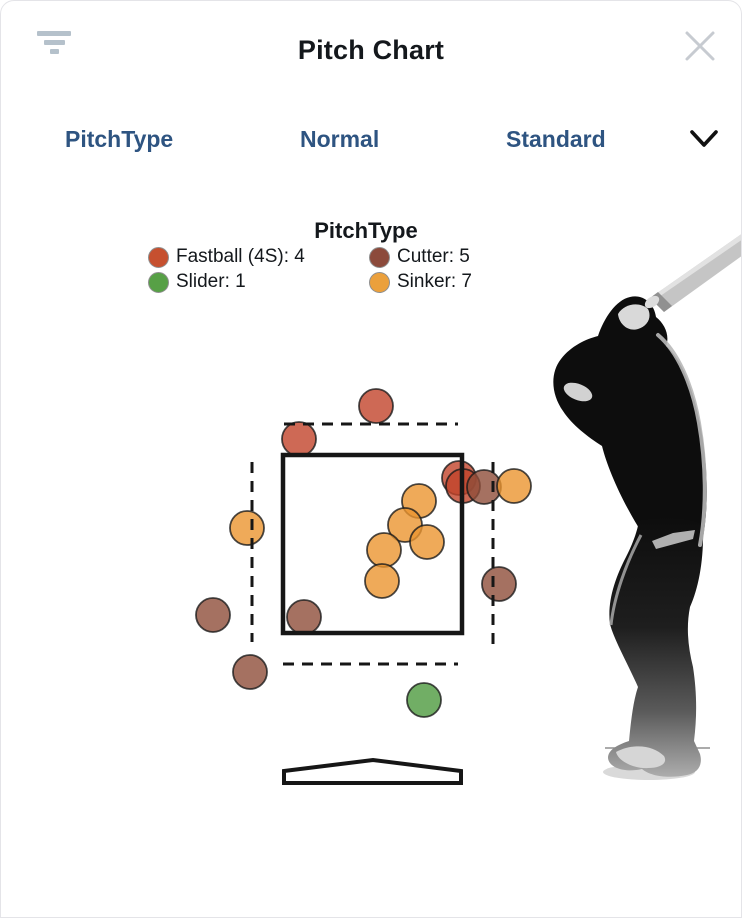  I want to click on hands-highlight, so click(652, 302).